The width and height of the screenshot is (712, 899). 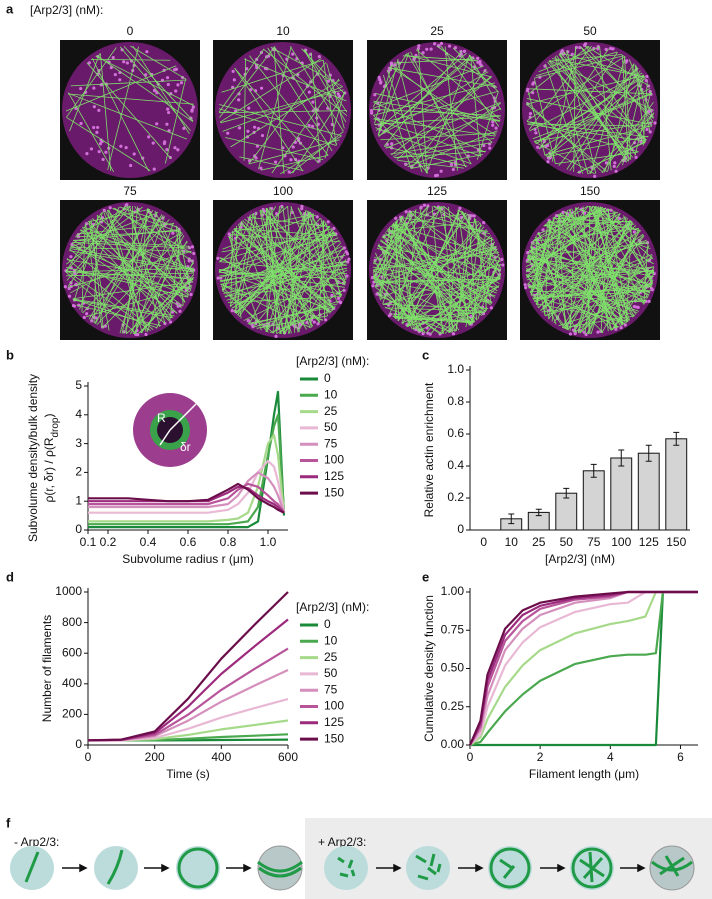 I want to click on y-tick-label: 0.6, so click(x=455, y=433).